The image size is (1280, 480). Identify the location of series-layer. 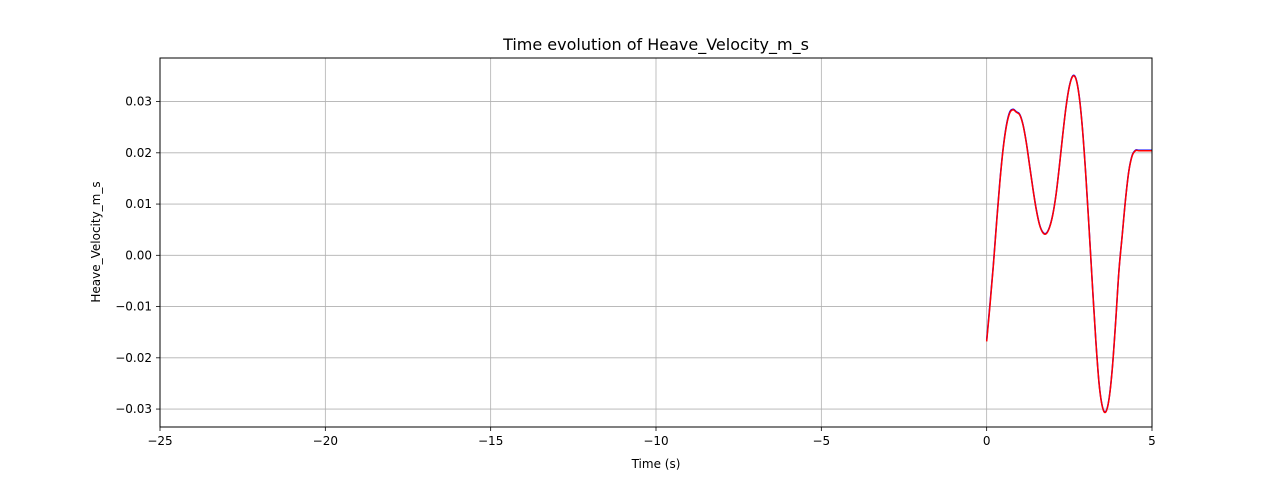
(1068, 244).